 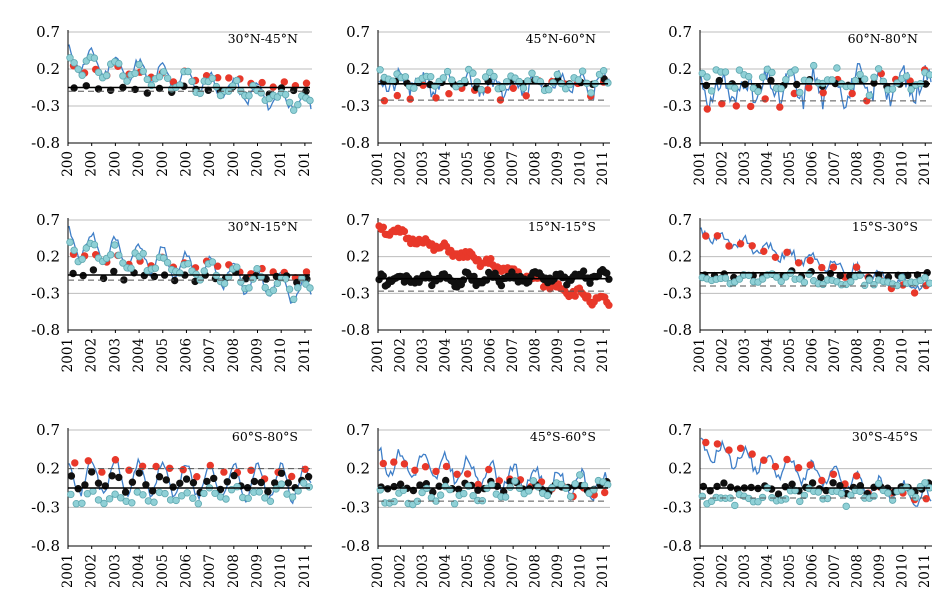 I want to click on x-tick-label: 2010, so click(x=581, y=168).